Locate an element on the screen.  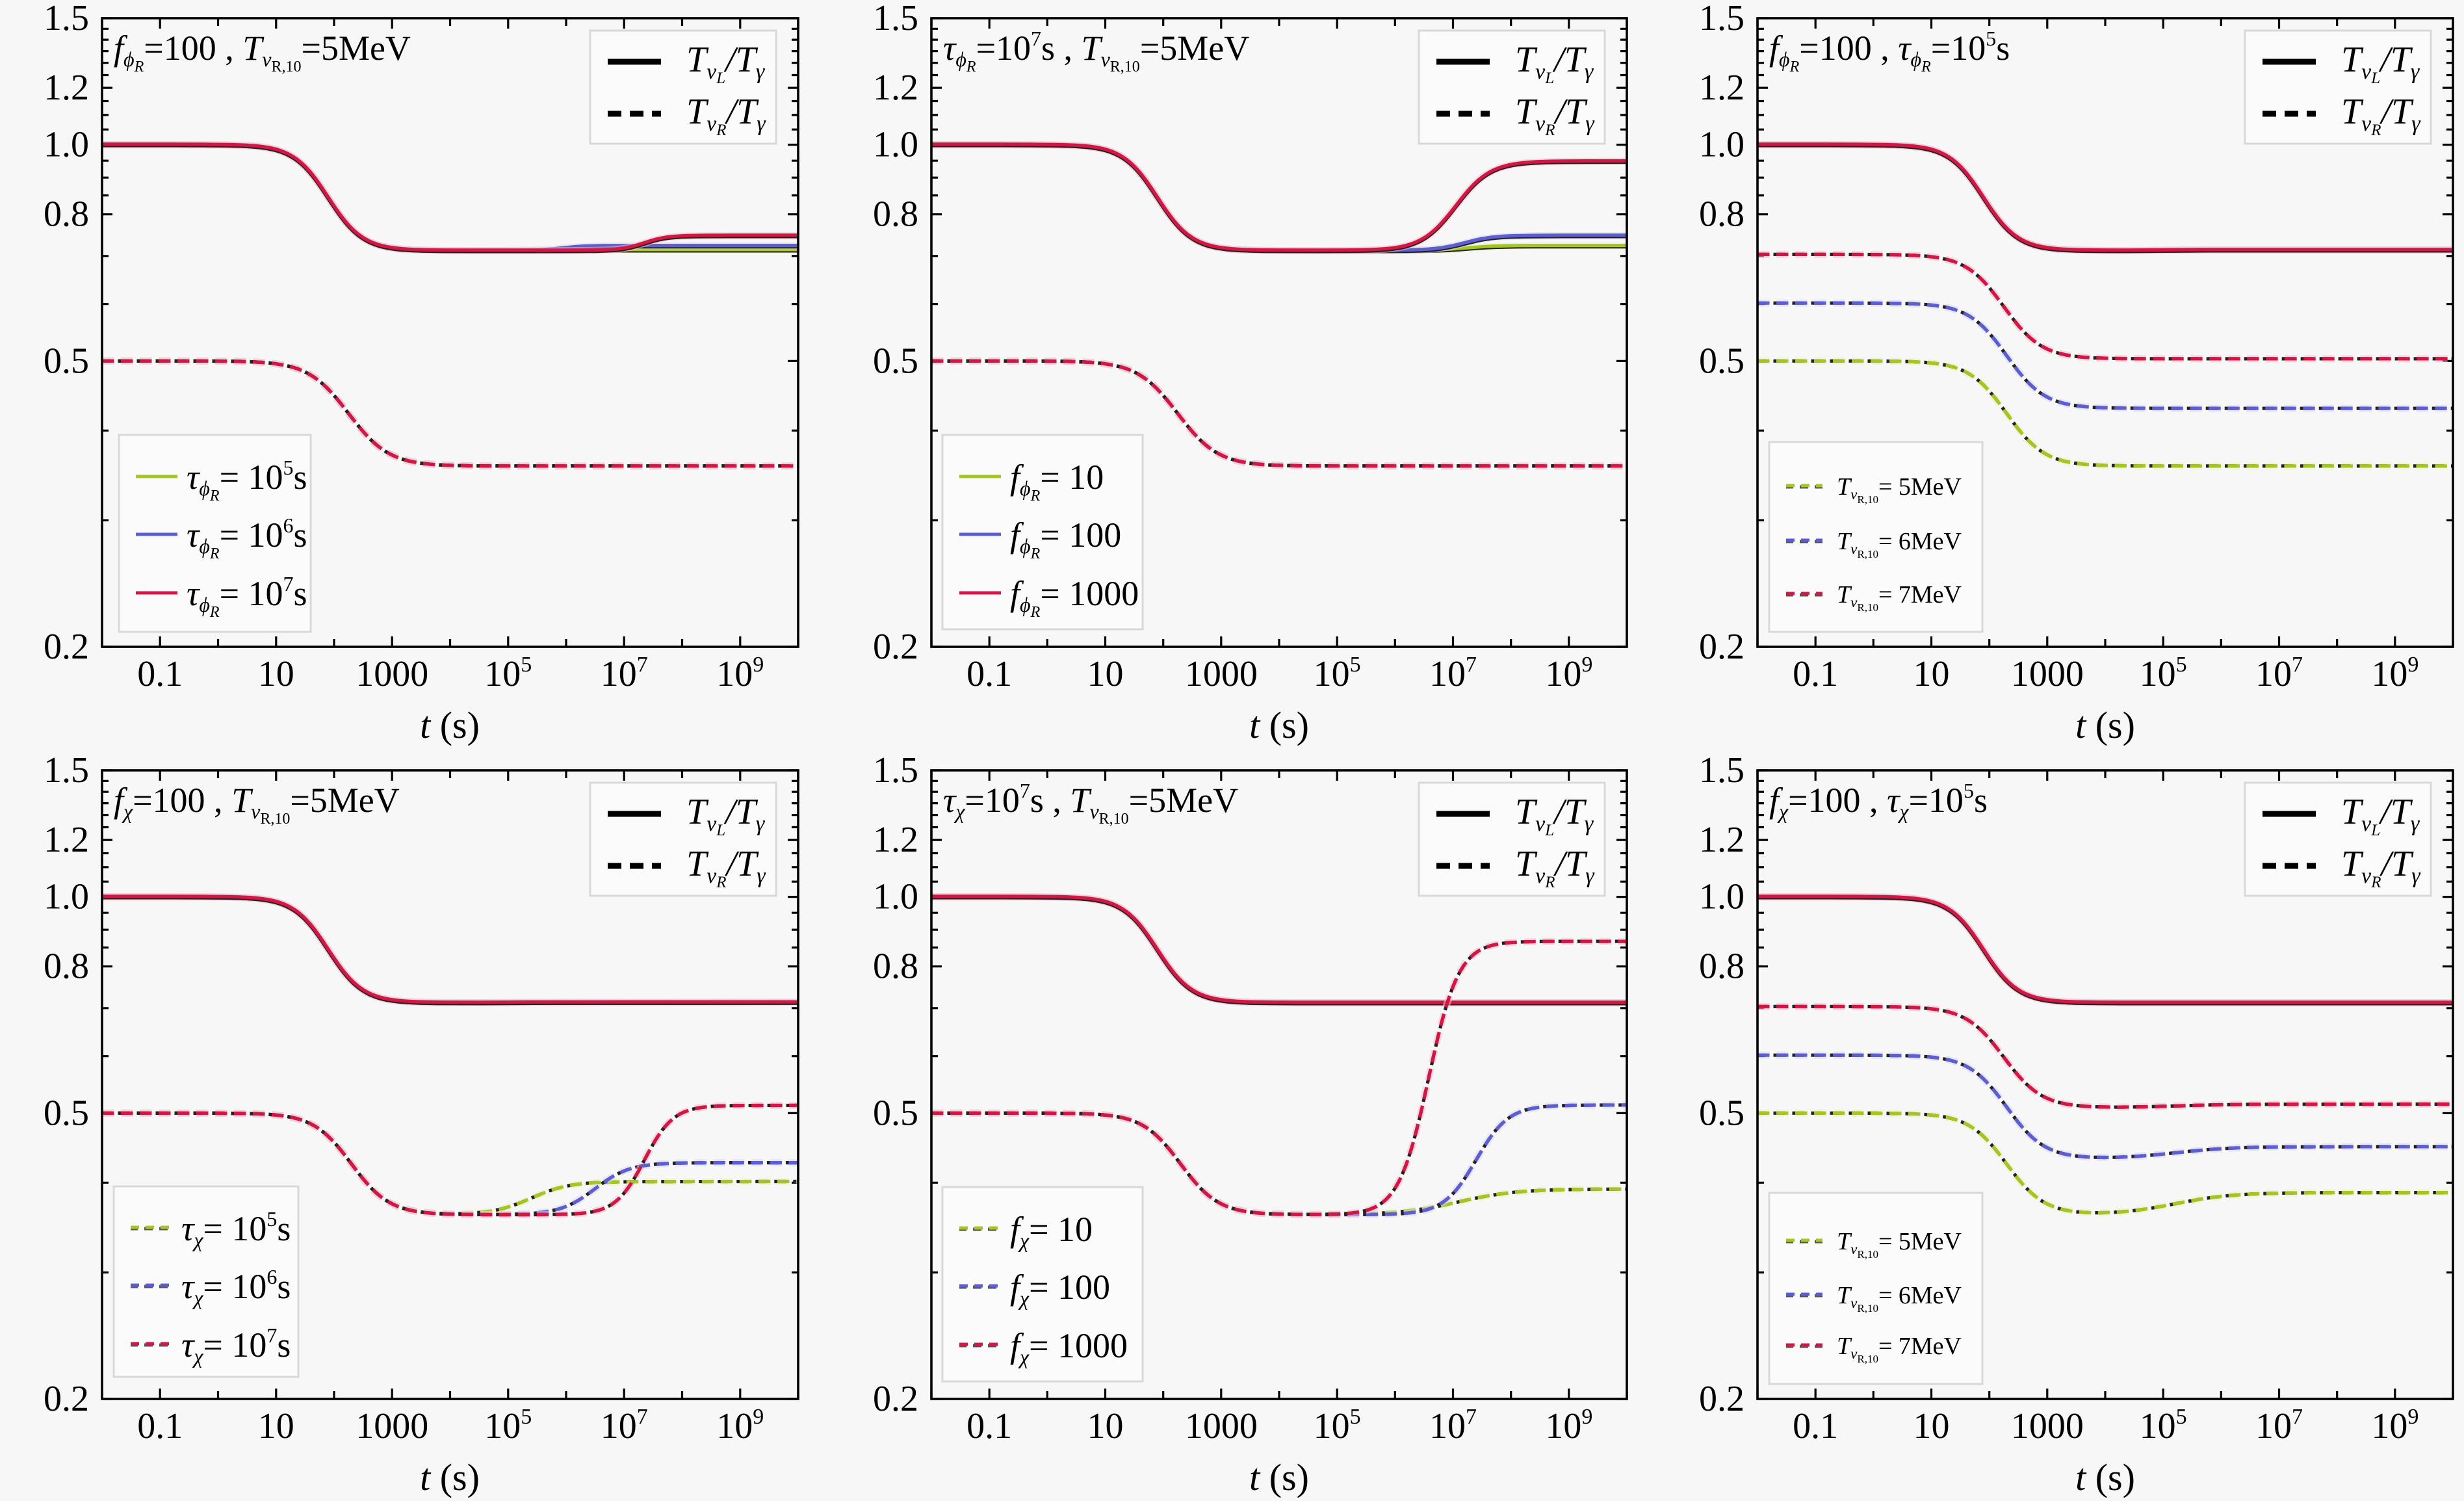
svg-text: fϕR=100 , τϕR=105s is located at coordinates (1889, 51).